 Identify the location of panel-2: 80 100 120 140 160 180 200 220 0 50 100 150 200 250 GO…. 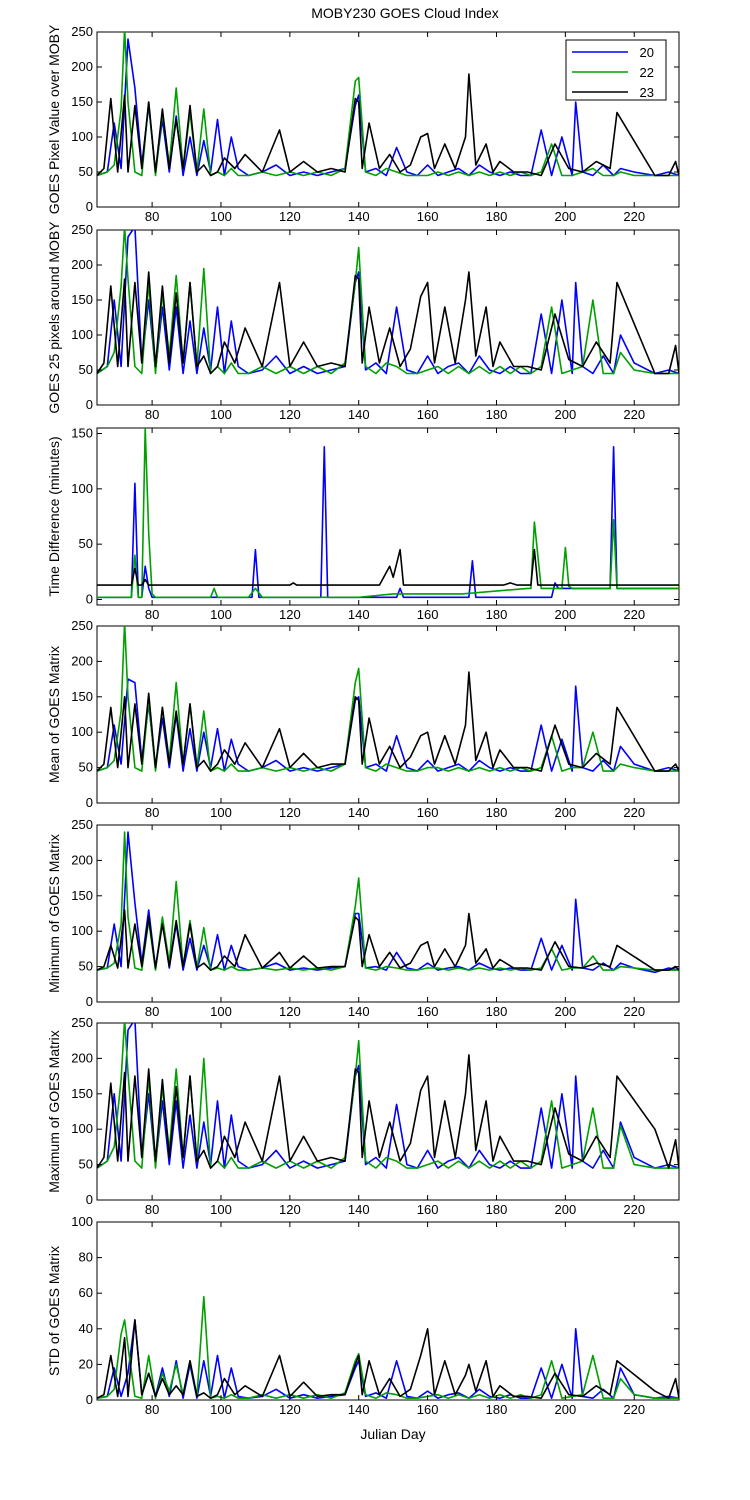
(363, 321).